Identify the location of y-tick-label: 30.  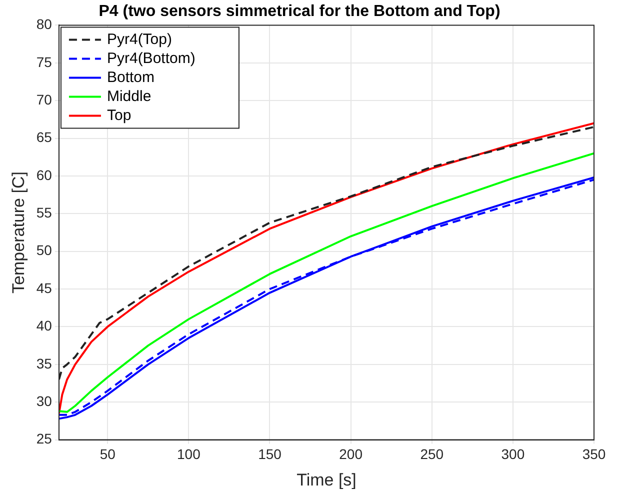
(44, 400).